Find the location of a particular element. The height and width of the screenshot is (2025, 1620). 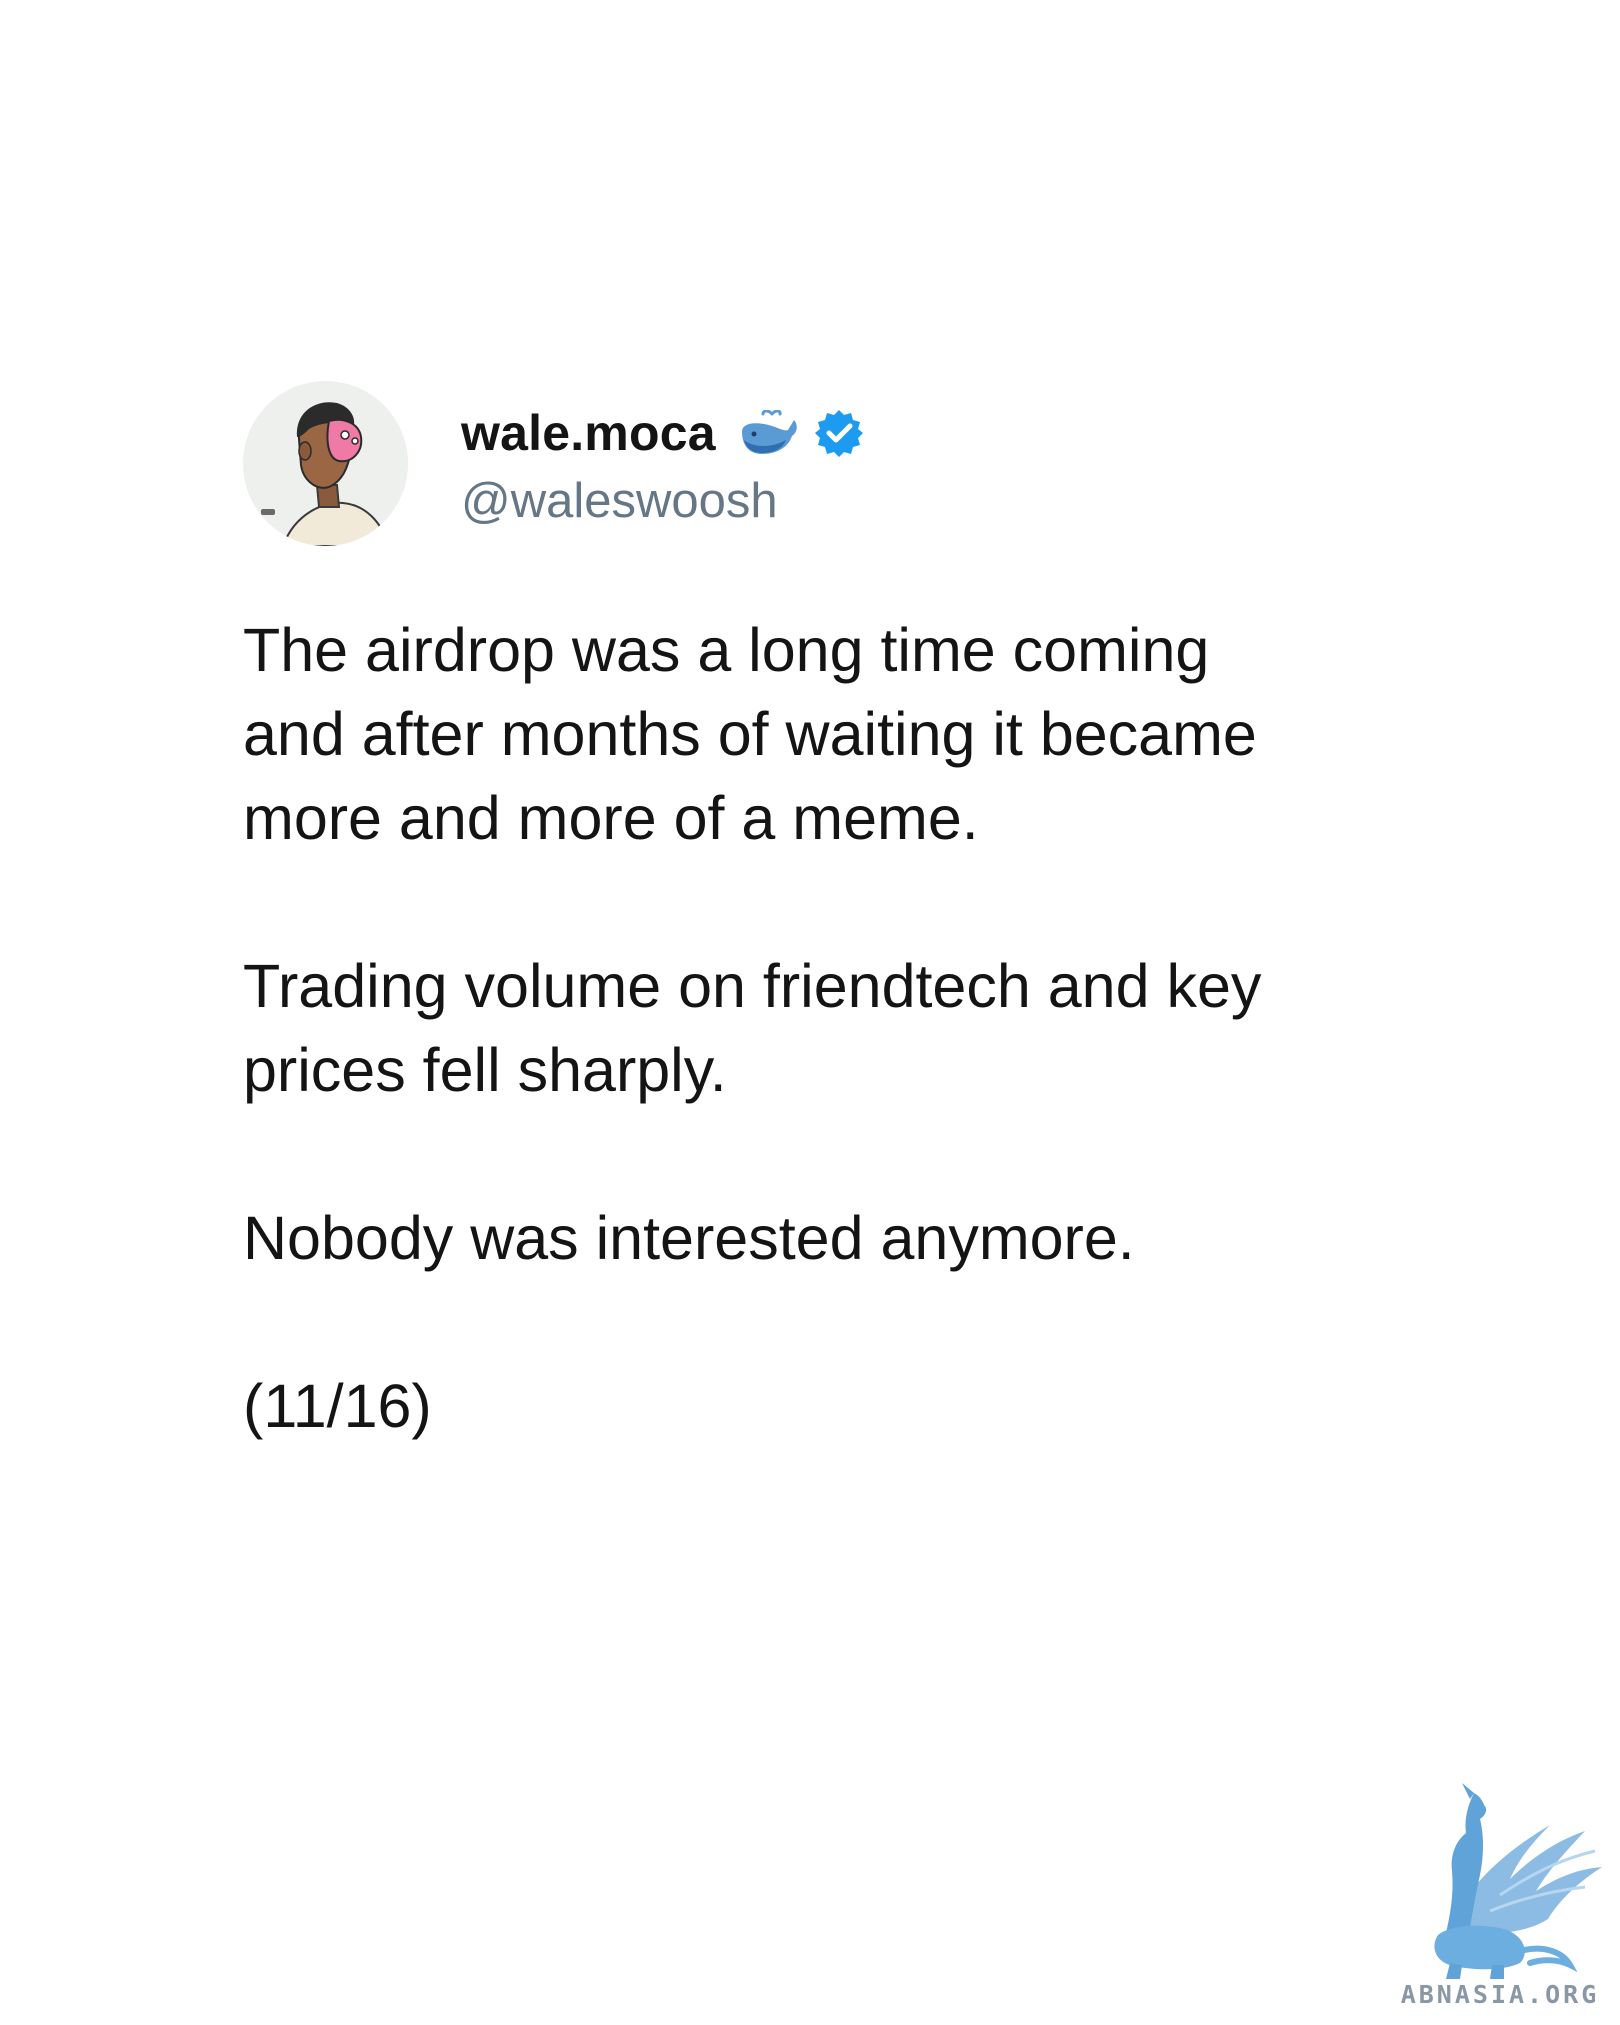

name-row: wale.moca is located at coordinates (662, 433).